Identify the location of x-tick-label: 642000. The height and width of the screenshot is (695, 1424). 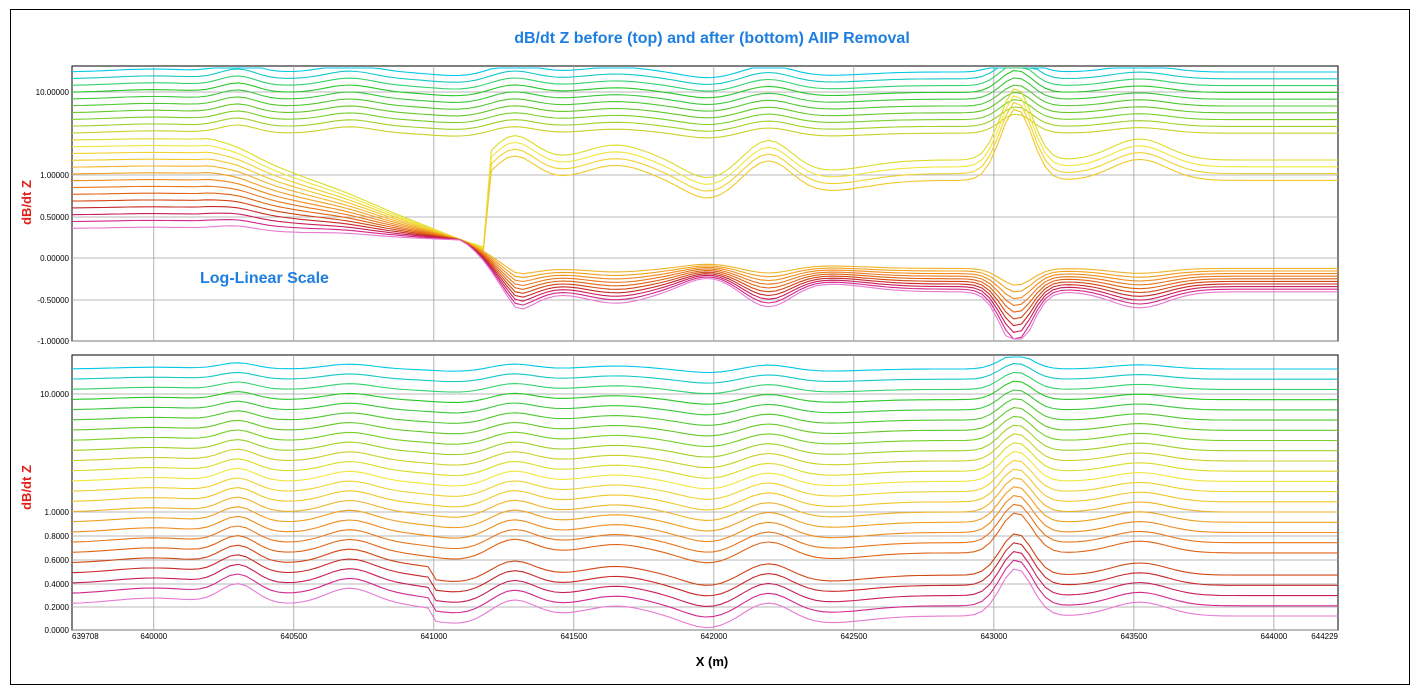
(713, 636).